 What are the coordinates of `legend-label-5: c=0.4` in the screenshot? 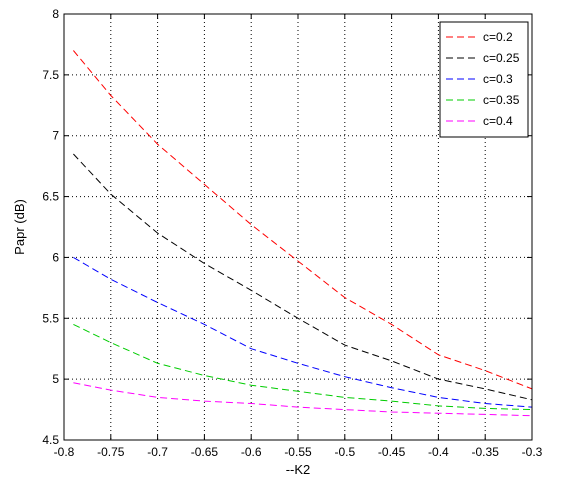 It's located at (498, 121).